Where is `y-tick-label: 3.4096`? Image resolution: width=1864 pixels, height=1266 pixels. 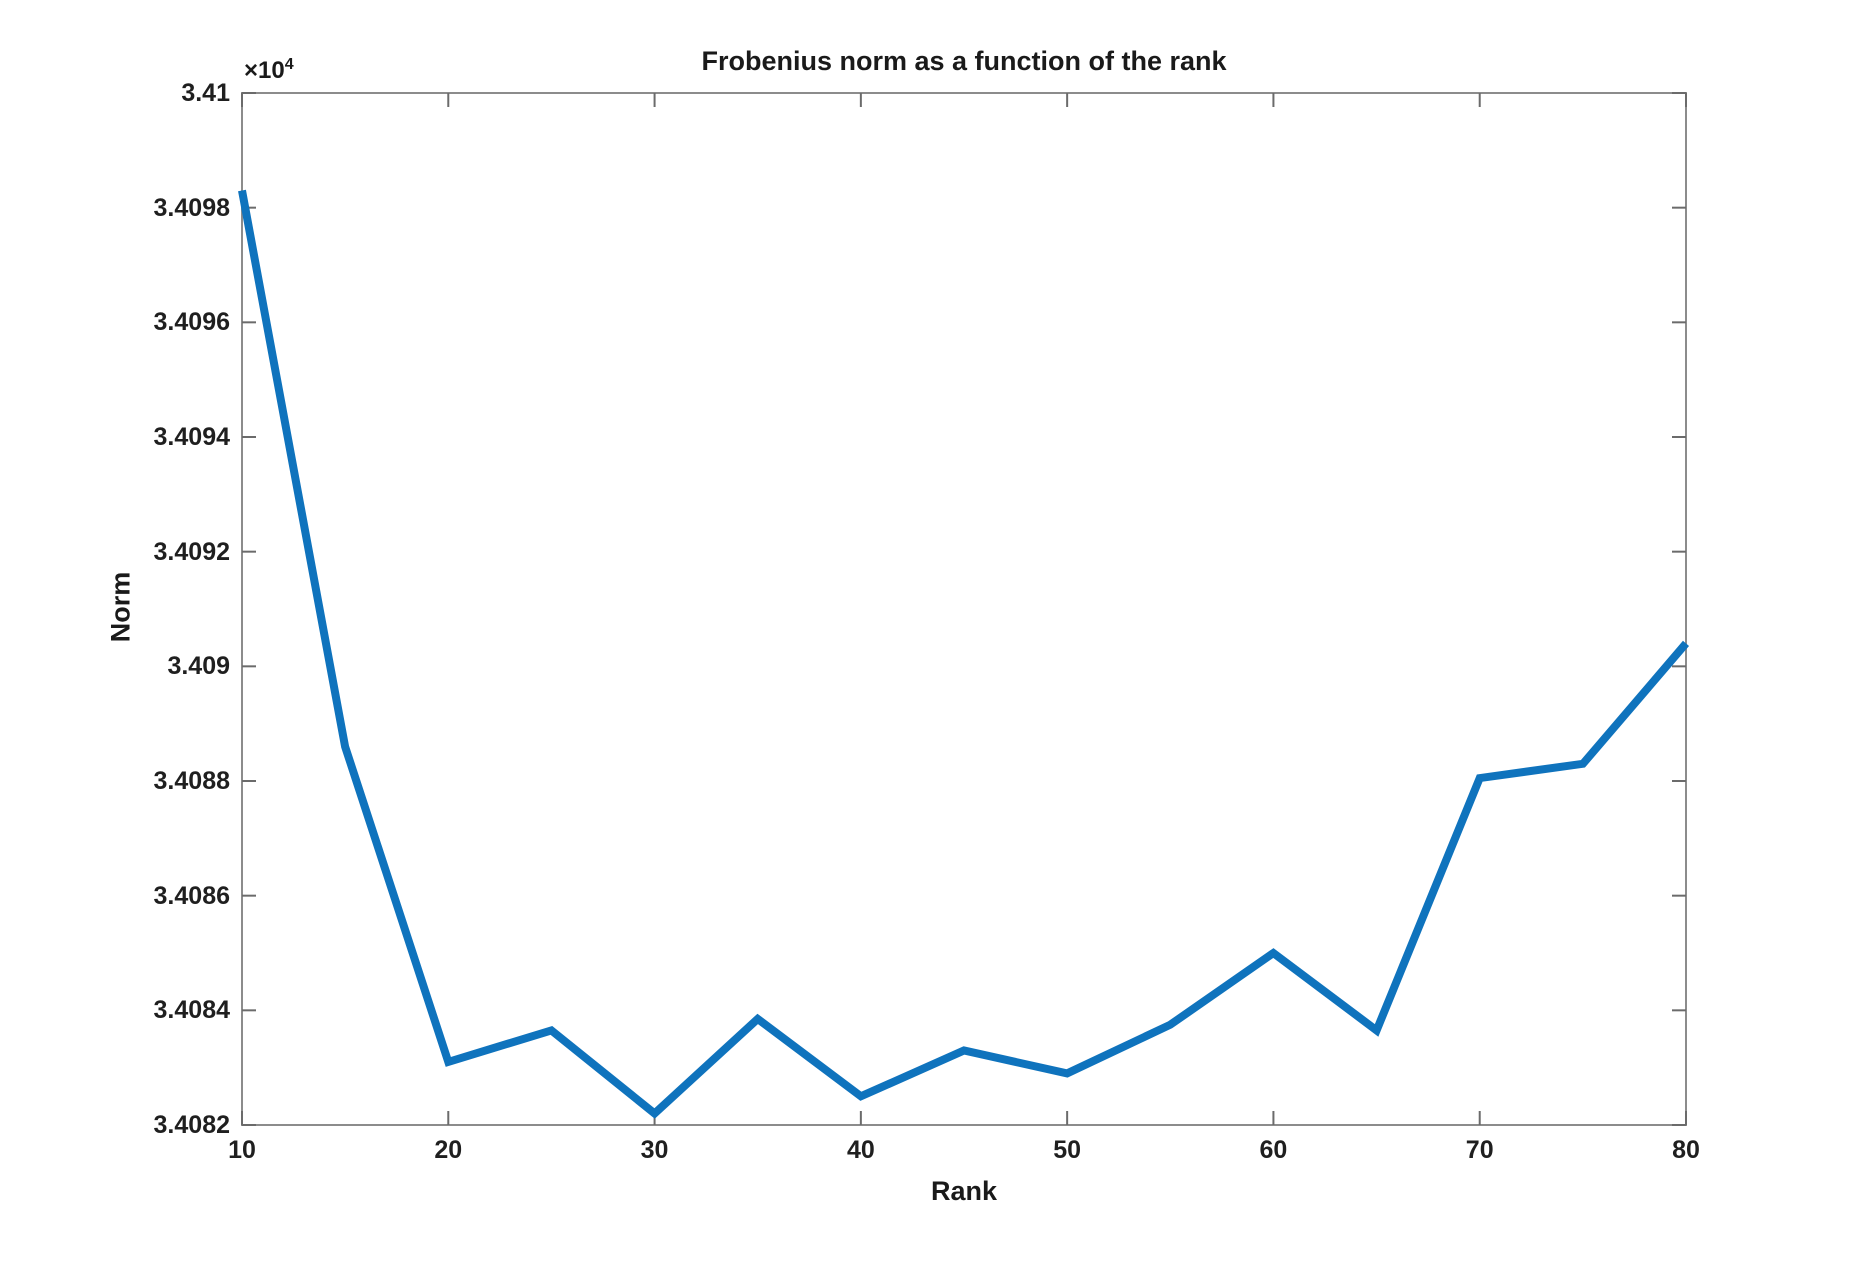 y-tick-label: 3.4096 is located at coordinates (191, 322).